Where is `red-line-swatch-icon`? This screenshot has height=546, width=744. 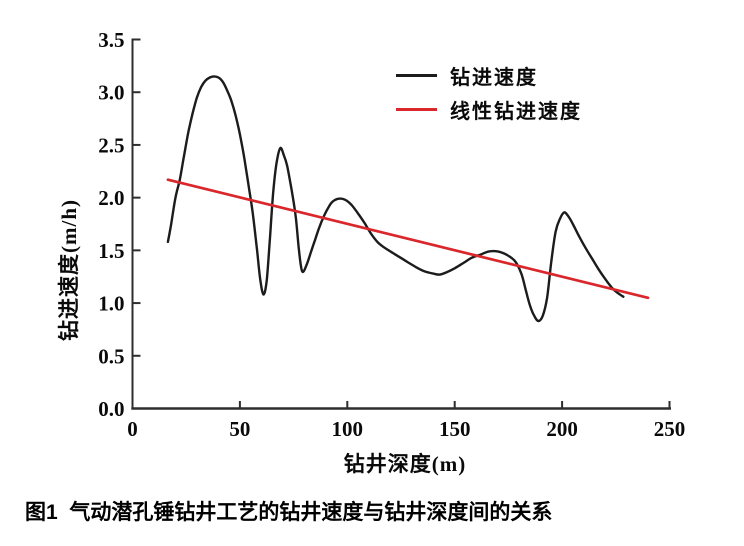 red-line-swatch-icon is located at coordinates (416, 109).